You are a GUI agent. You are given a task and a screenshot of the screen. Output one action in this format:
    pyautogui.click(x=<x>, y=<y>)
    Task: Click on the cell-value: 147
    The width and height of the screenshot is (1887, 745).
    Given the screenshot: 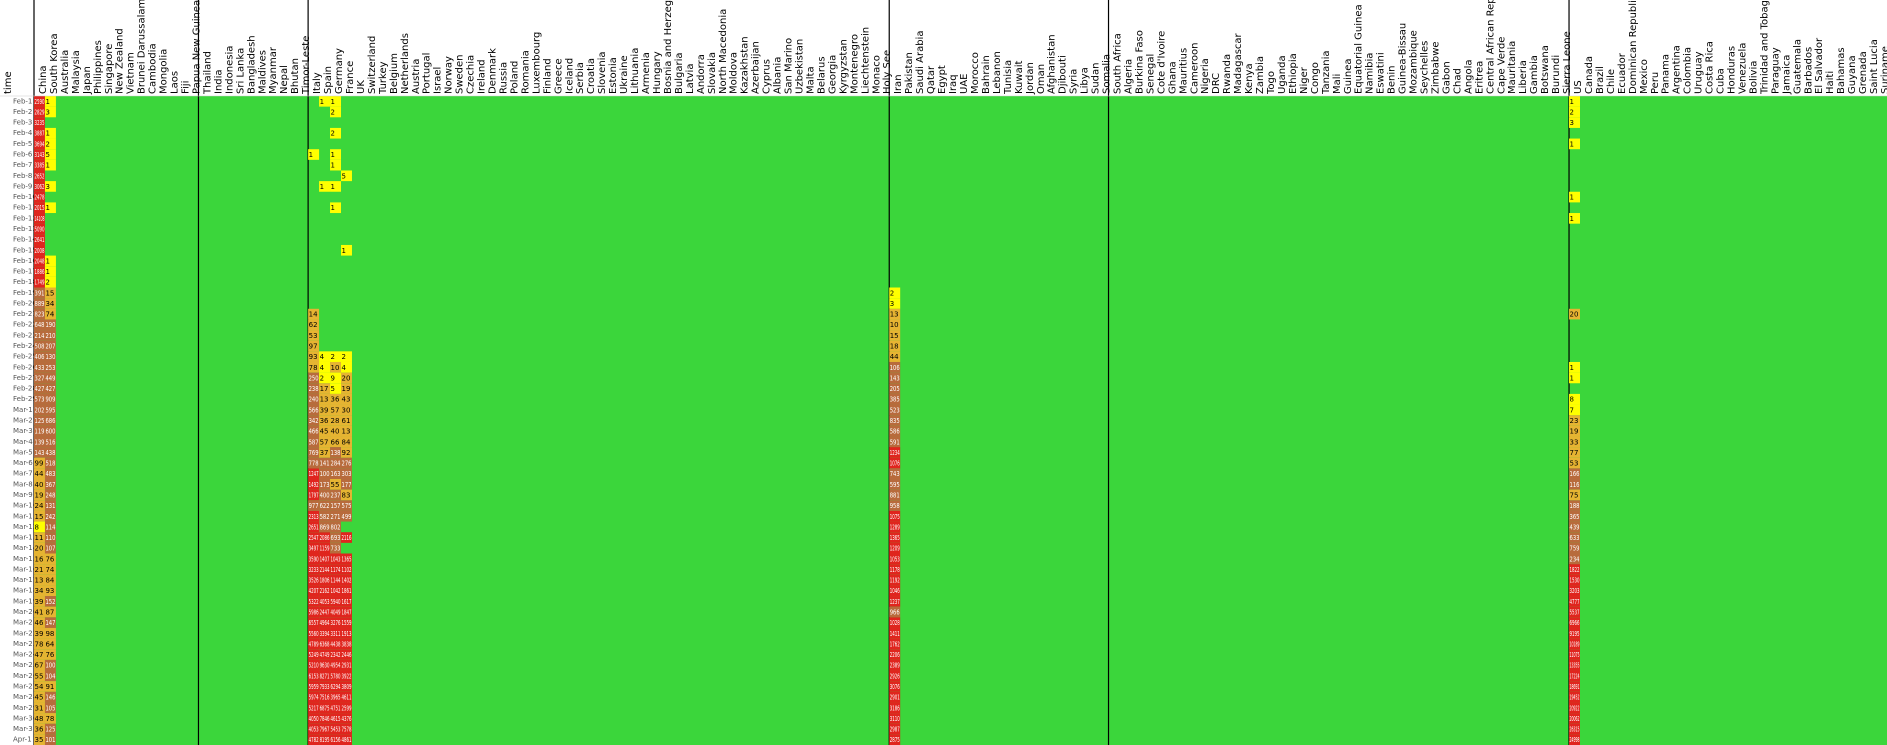 What is the action you would take?
    pyautogui.click(x=50, y=623)
    